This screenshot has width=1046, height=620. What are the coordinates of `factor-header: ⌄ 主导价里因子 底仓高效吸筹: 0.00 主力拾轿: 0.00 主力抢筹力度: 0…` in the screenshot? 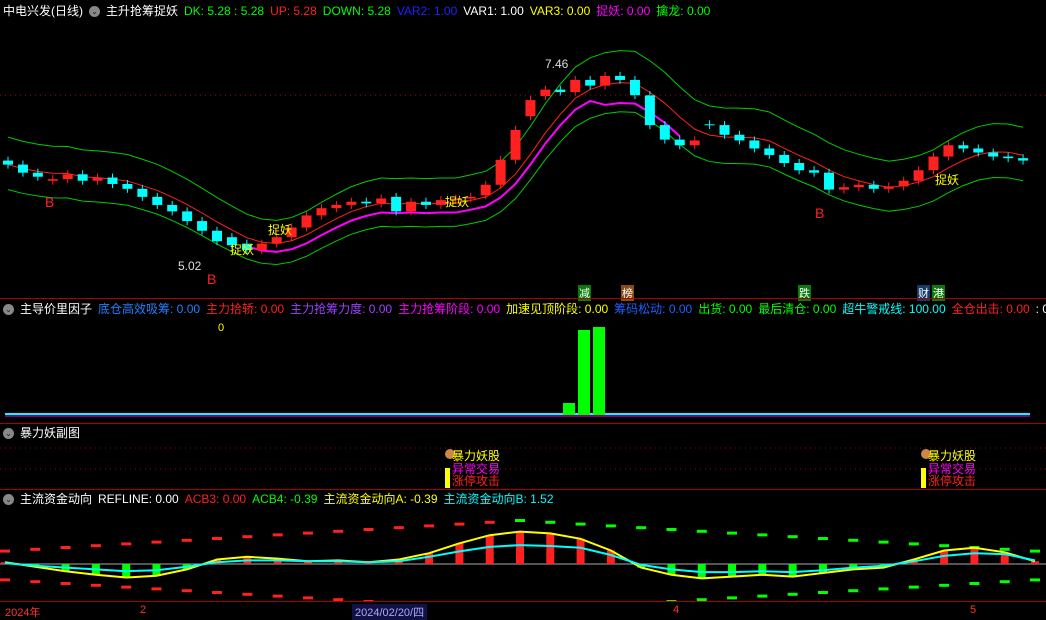 It's located at (523, 309).